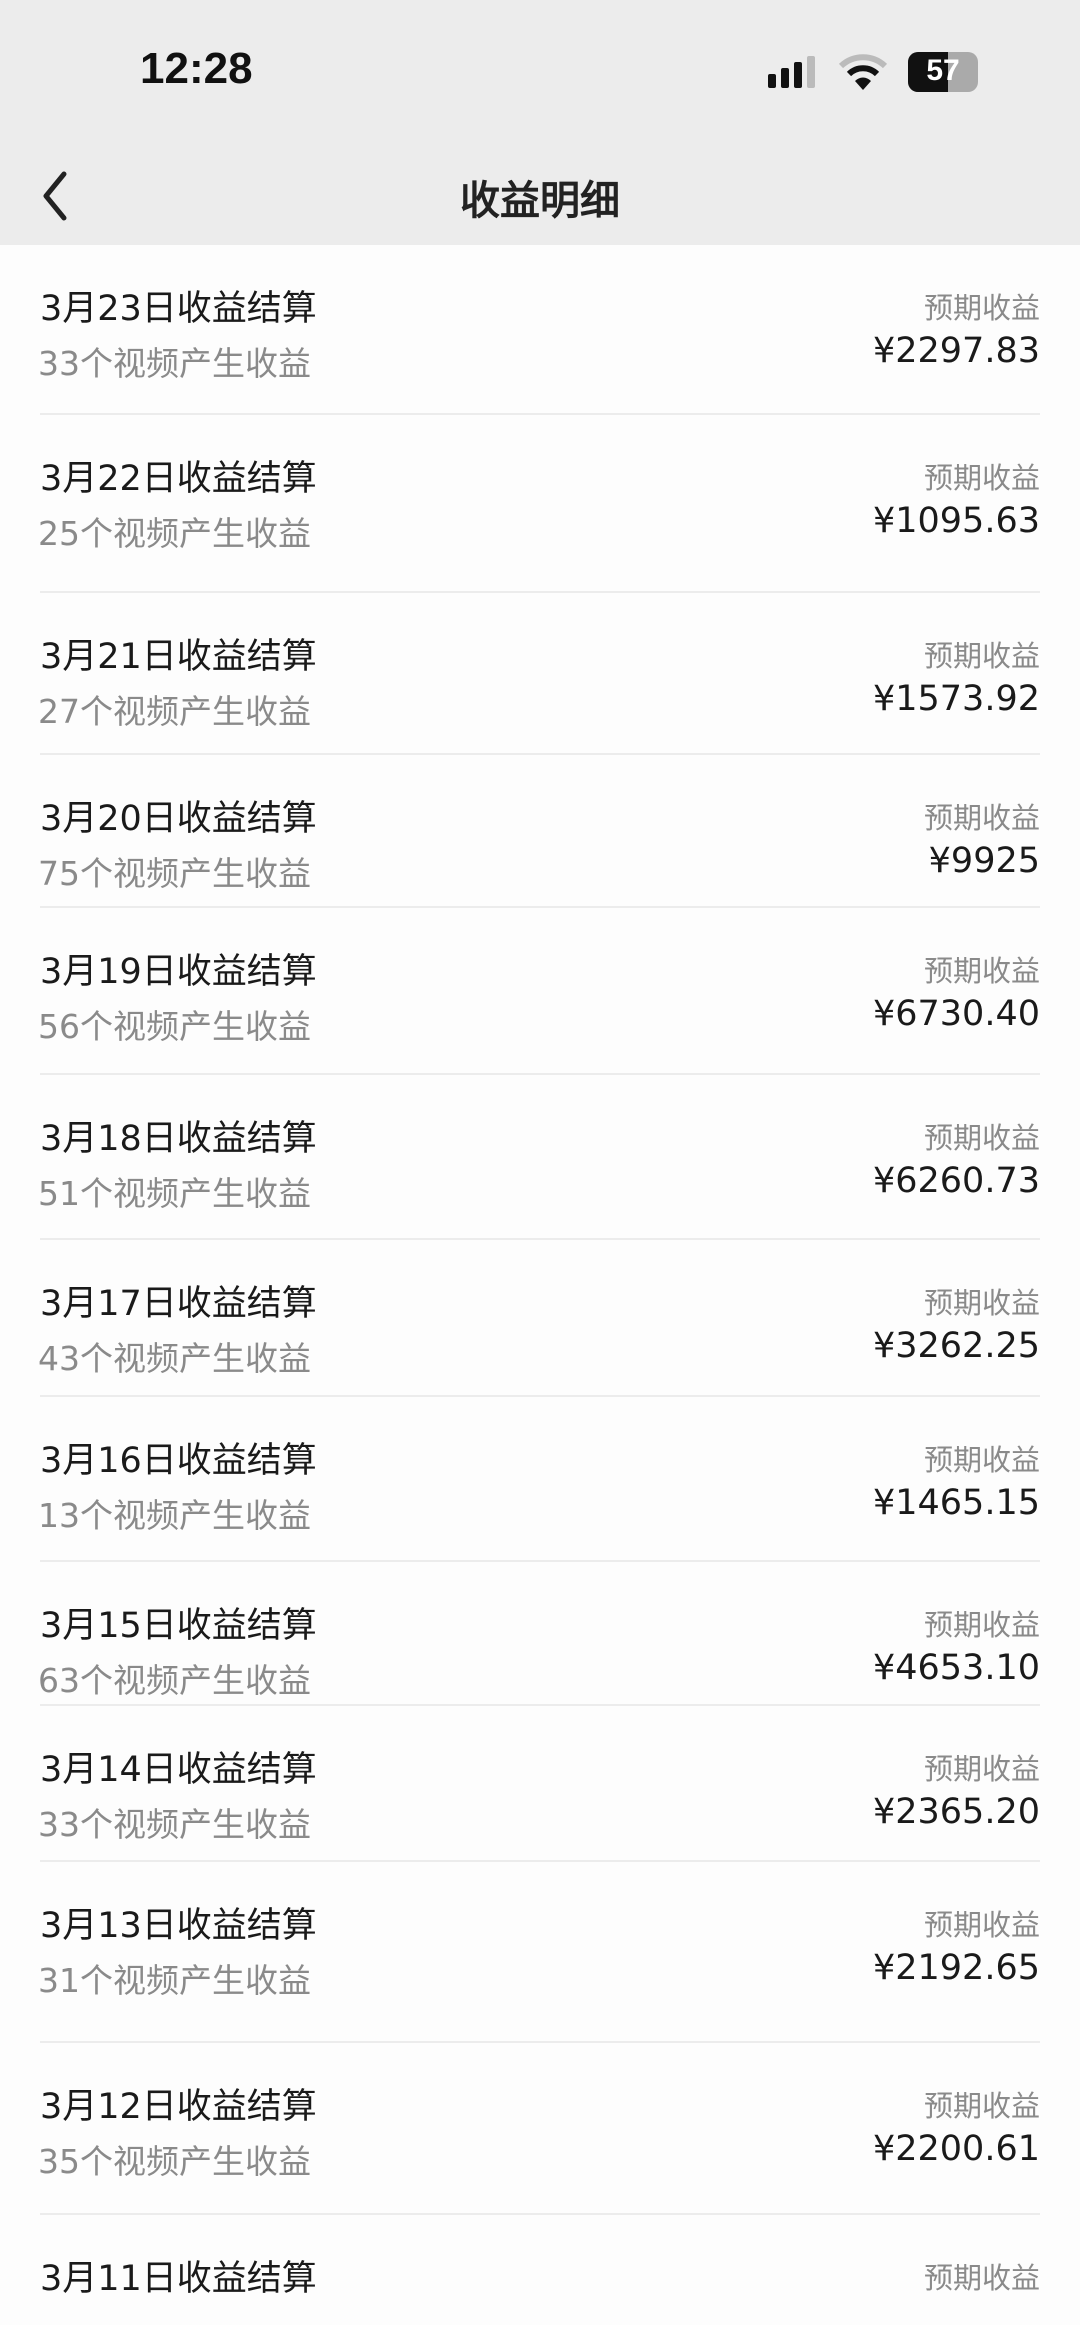 Image resolution: width=1080 pixels, height=2325 pixels. I want to click on earnings-row: 3月14日收益结算 33个视频产生收益 预期收益 ¥2365.20, so click(539, 1784).